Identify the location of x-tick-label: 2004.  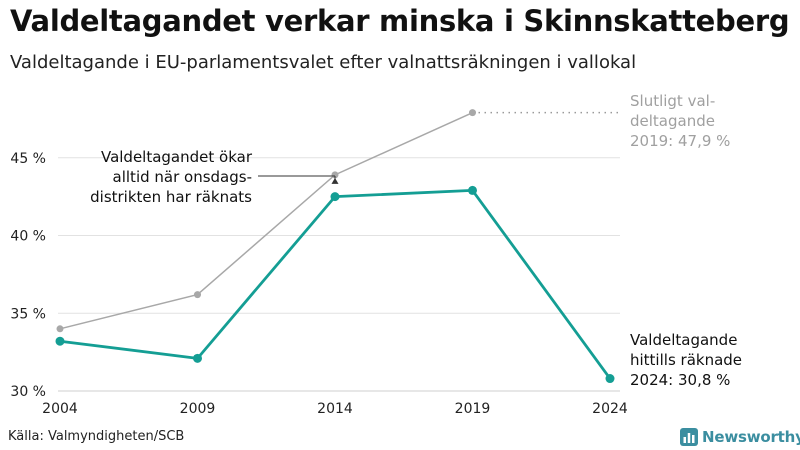
(60, 409).